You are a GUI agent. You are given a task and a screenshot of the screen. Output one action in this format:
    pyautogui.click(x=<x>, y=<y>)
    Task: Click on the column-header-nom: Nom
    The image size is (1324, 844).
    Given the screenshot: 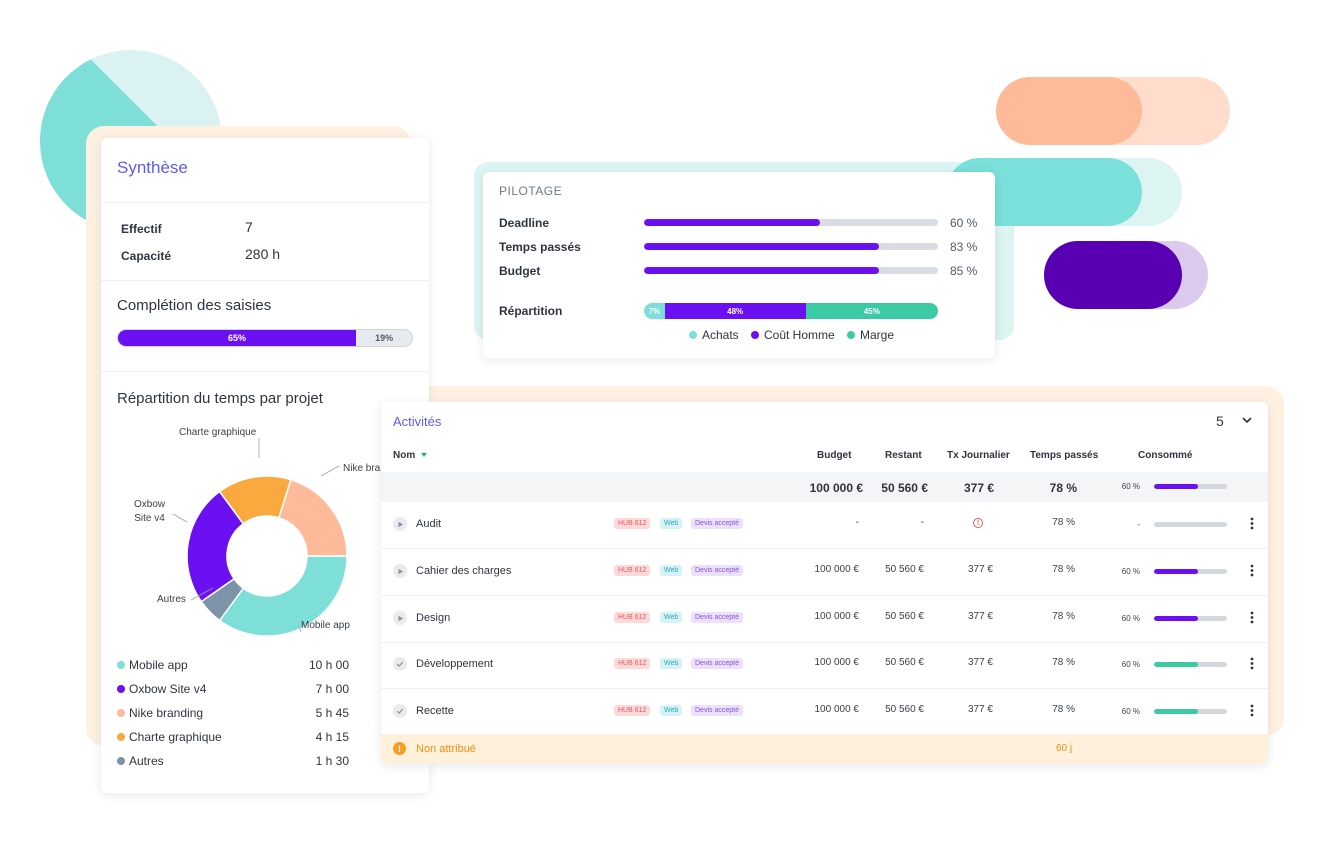 What is the action you would take?
    pyautogui.click(x=410, y=455)
    